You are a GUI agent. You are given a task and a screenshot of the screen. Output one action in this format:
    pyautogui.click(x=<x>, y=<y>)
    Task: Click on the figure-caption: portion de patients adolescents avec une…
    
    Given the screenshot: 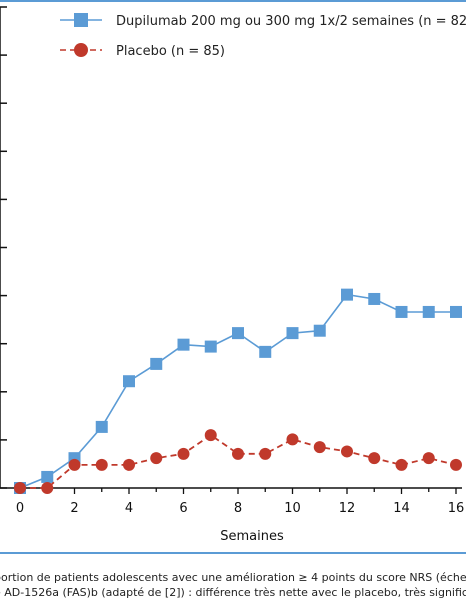 What is the action you would take?
    pyautogui.click(x=233, y=585)
    